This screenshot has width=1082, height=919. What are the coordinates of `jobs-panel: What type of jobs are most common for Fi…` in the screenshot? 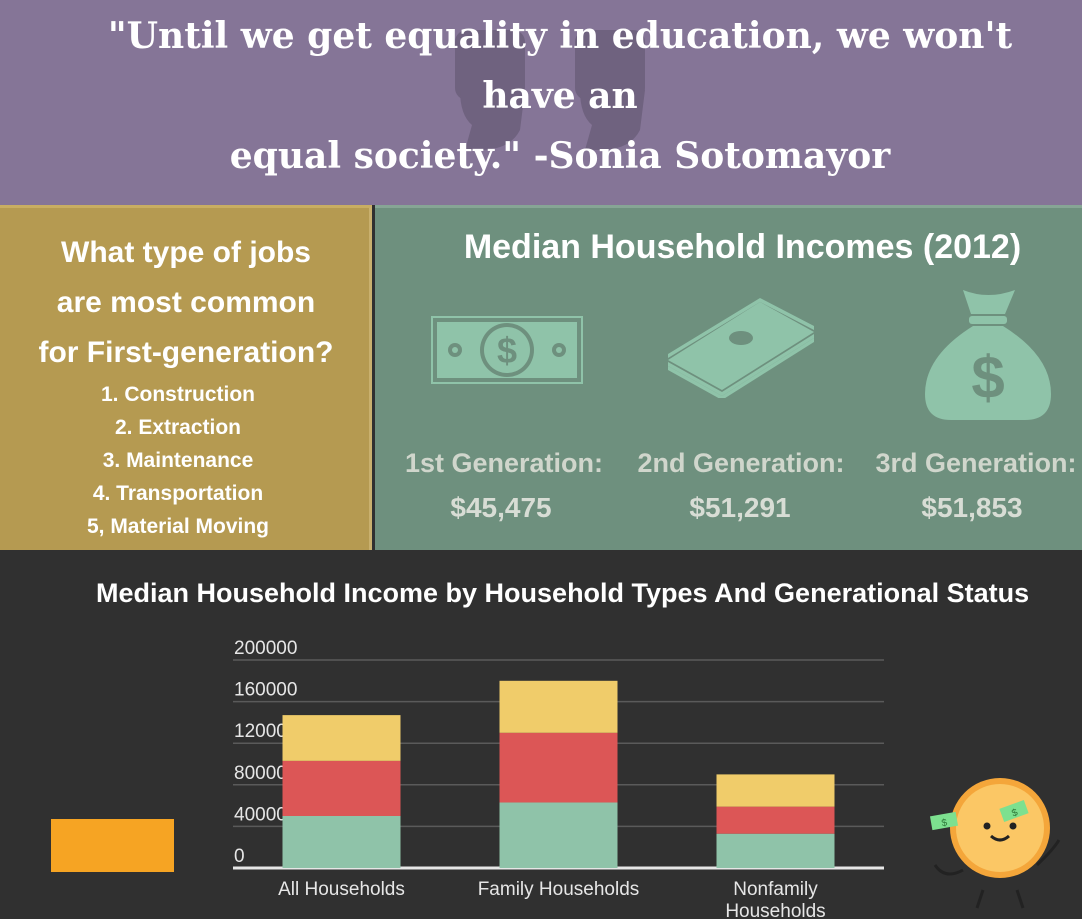 It's located at (186, 377).